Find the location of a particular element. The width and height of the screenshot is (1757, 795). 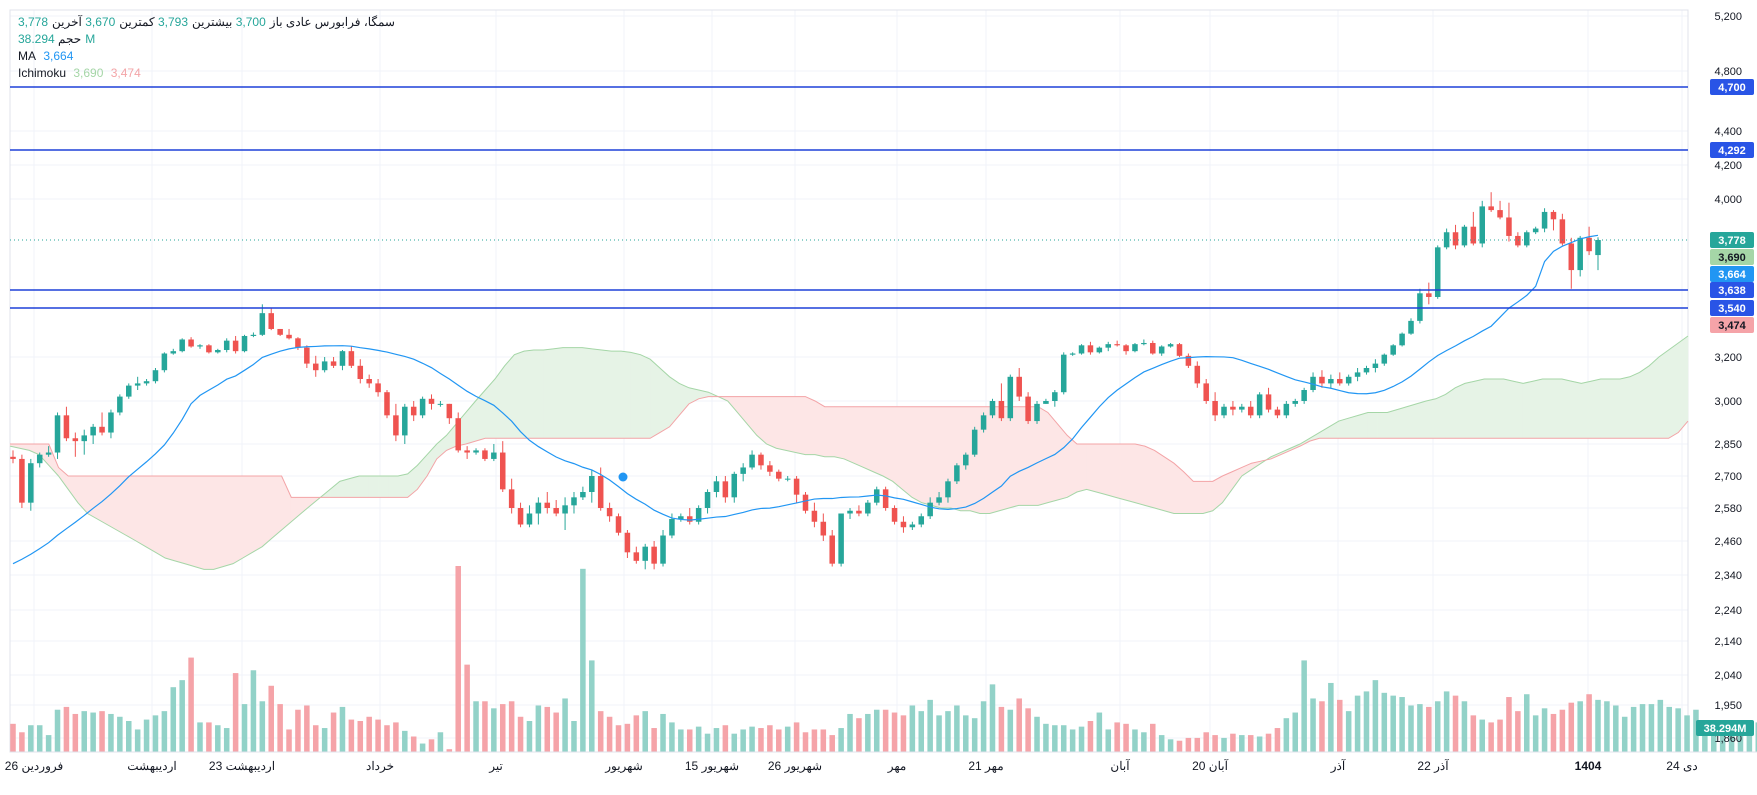

x-axis-label: آذر is located at coordinates (1338, 765).